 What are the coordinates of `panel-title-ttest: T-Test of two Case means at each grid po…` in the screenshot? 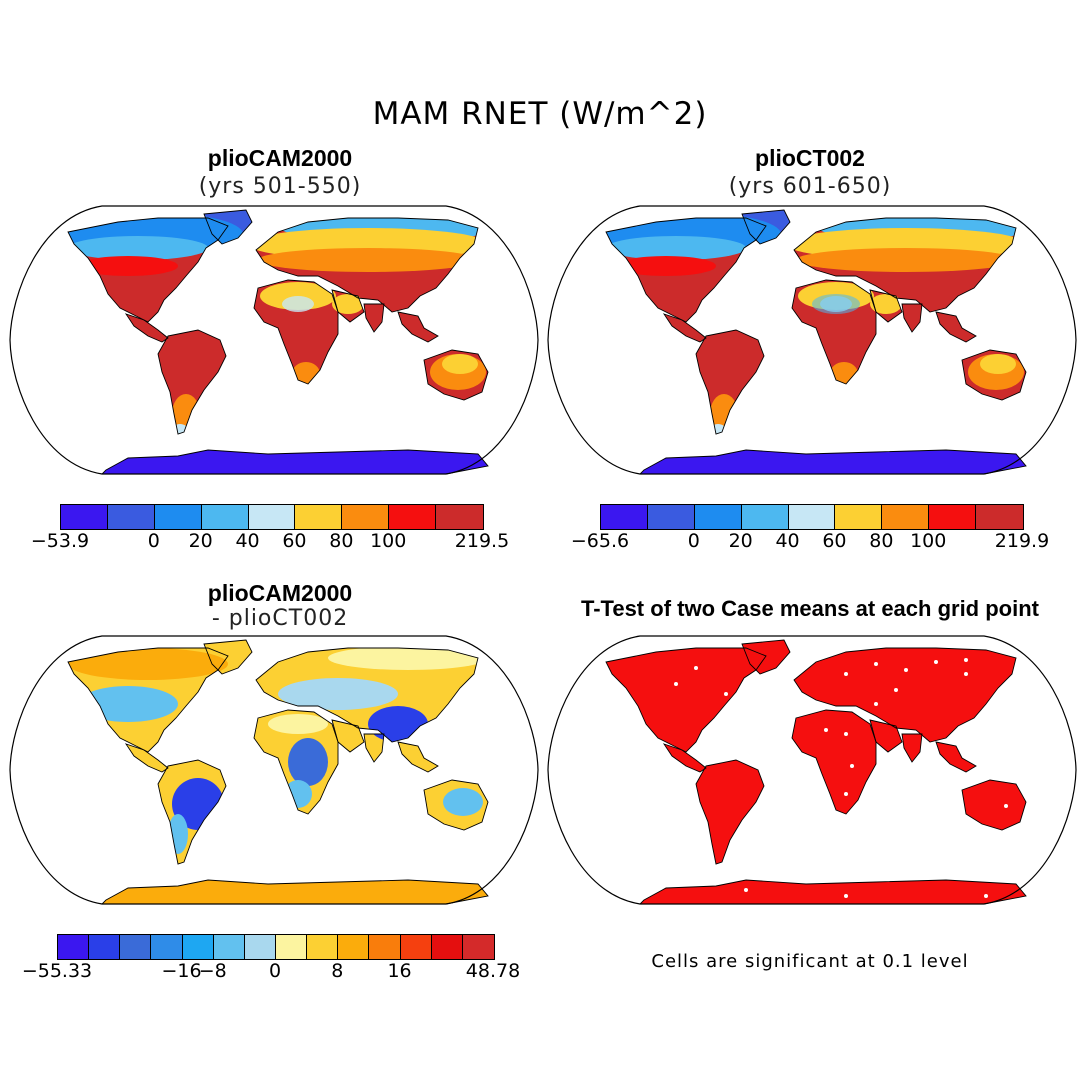 It's located at (809, 608).